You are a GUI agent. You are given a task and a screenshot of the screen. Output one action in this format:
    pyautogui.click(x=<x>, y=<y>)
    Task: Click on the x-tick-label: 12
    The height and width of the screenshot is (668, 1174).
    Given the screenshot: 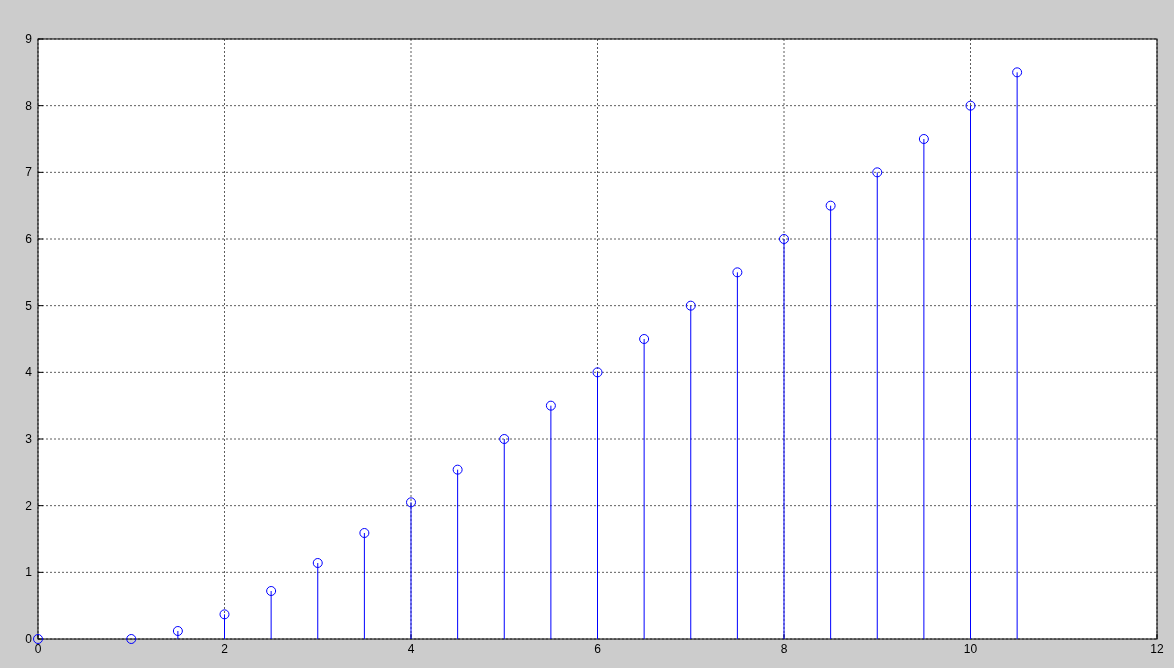 What is the action you would take?
    pyautogui.click(x=1157, y=649)
    